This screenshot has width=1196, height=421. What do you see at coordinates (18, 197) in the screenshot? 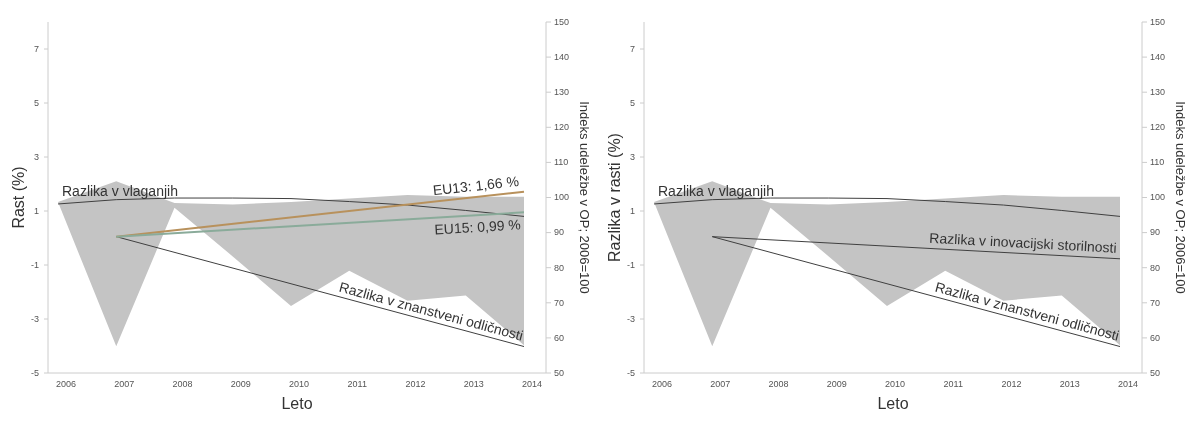
I see `y-axis-title: Rast (%)` at bounding box center [18, 197].